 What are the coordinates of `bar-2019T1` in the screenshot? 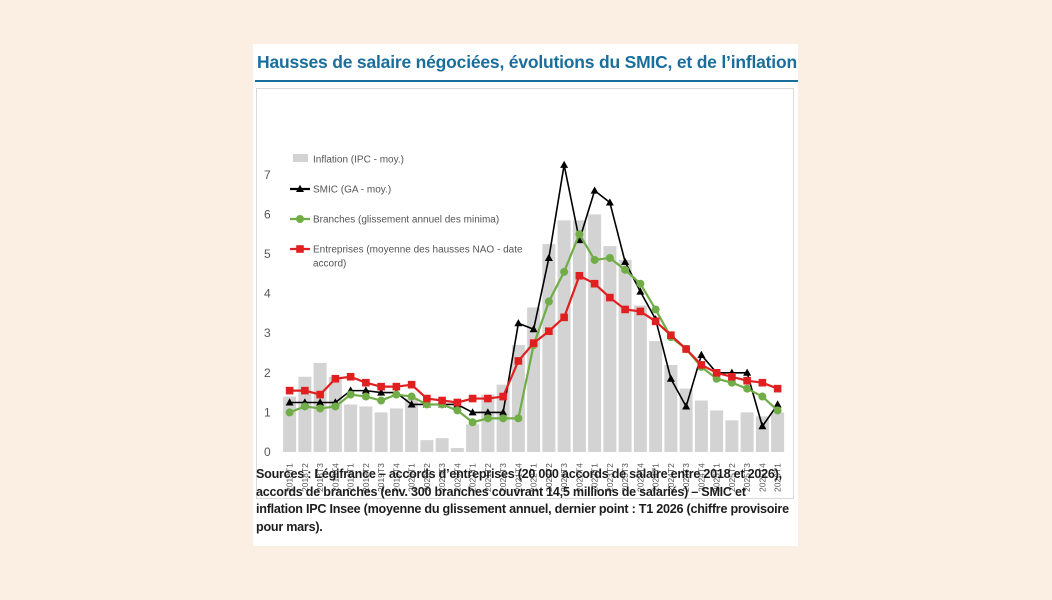 It's located at (351, 428).